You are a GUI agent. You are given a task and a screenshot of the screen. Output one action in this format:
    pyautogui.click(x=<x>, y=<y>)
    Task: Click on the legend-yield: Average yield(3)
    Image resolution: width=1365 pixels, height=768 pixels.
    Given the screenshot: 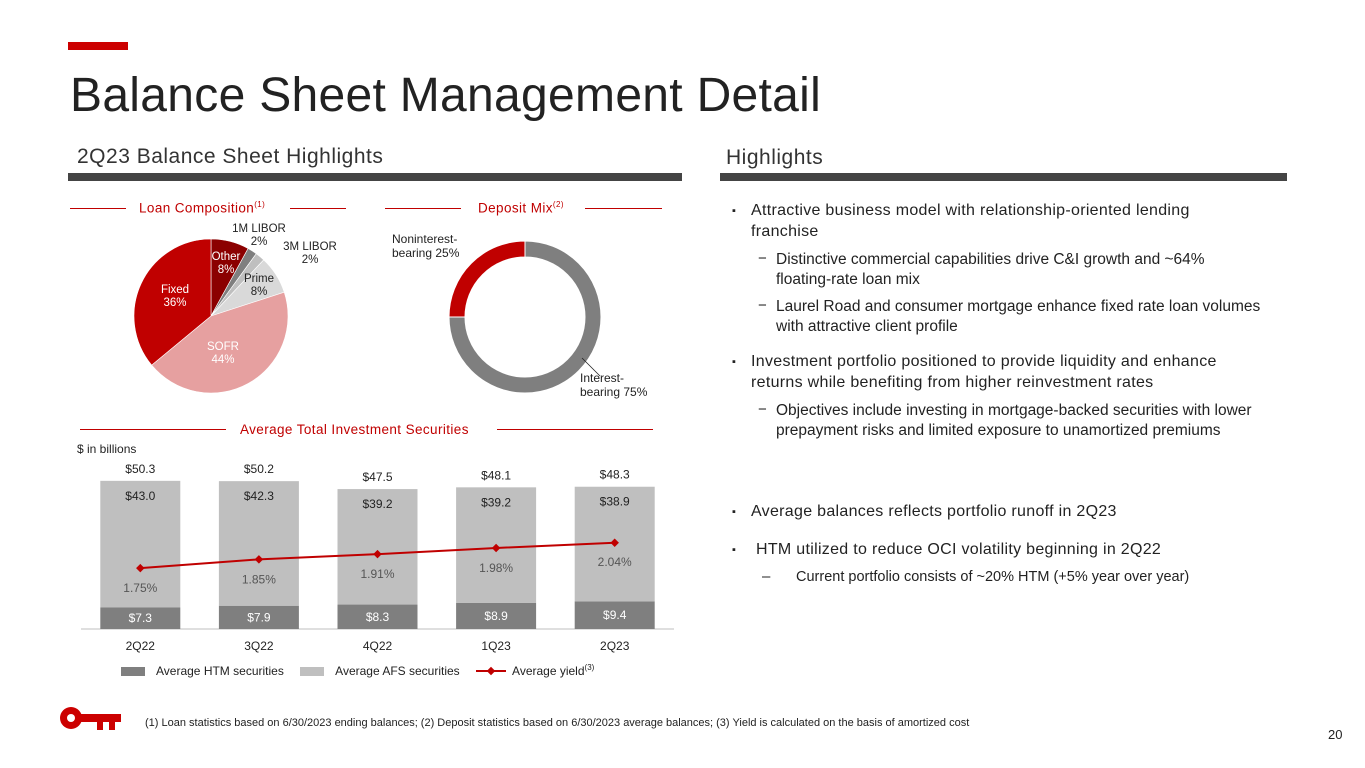 What is the action you would take?
    pyautogui.click(x=535, y=670)
    